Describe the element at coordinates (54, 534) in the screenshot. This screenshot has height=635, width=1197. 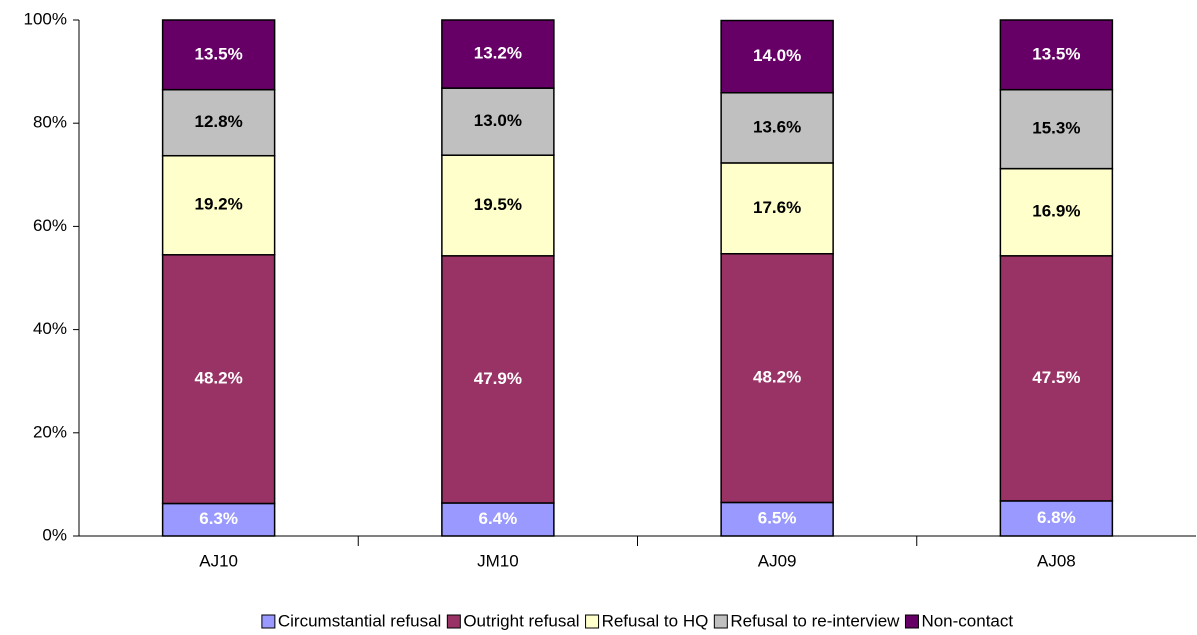
I see `y-tick-label: 0%` at that location.